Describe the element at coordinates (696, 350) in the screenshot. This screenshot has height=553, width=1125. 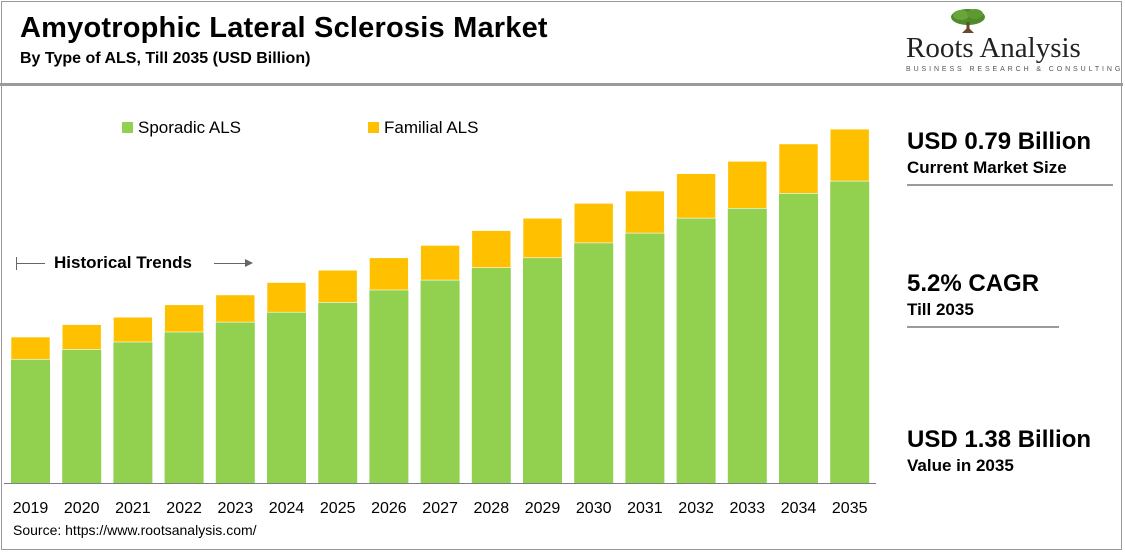
I see `bar-sporadic-2032` at that location.